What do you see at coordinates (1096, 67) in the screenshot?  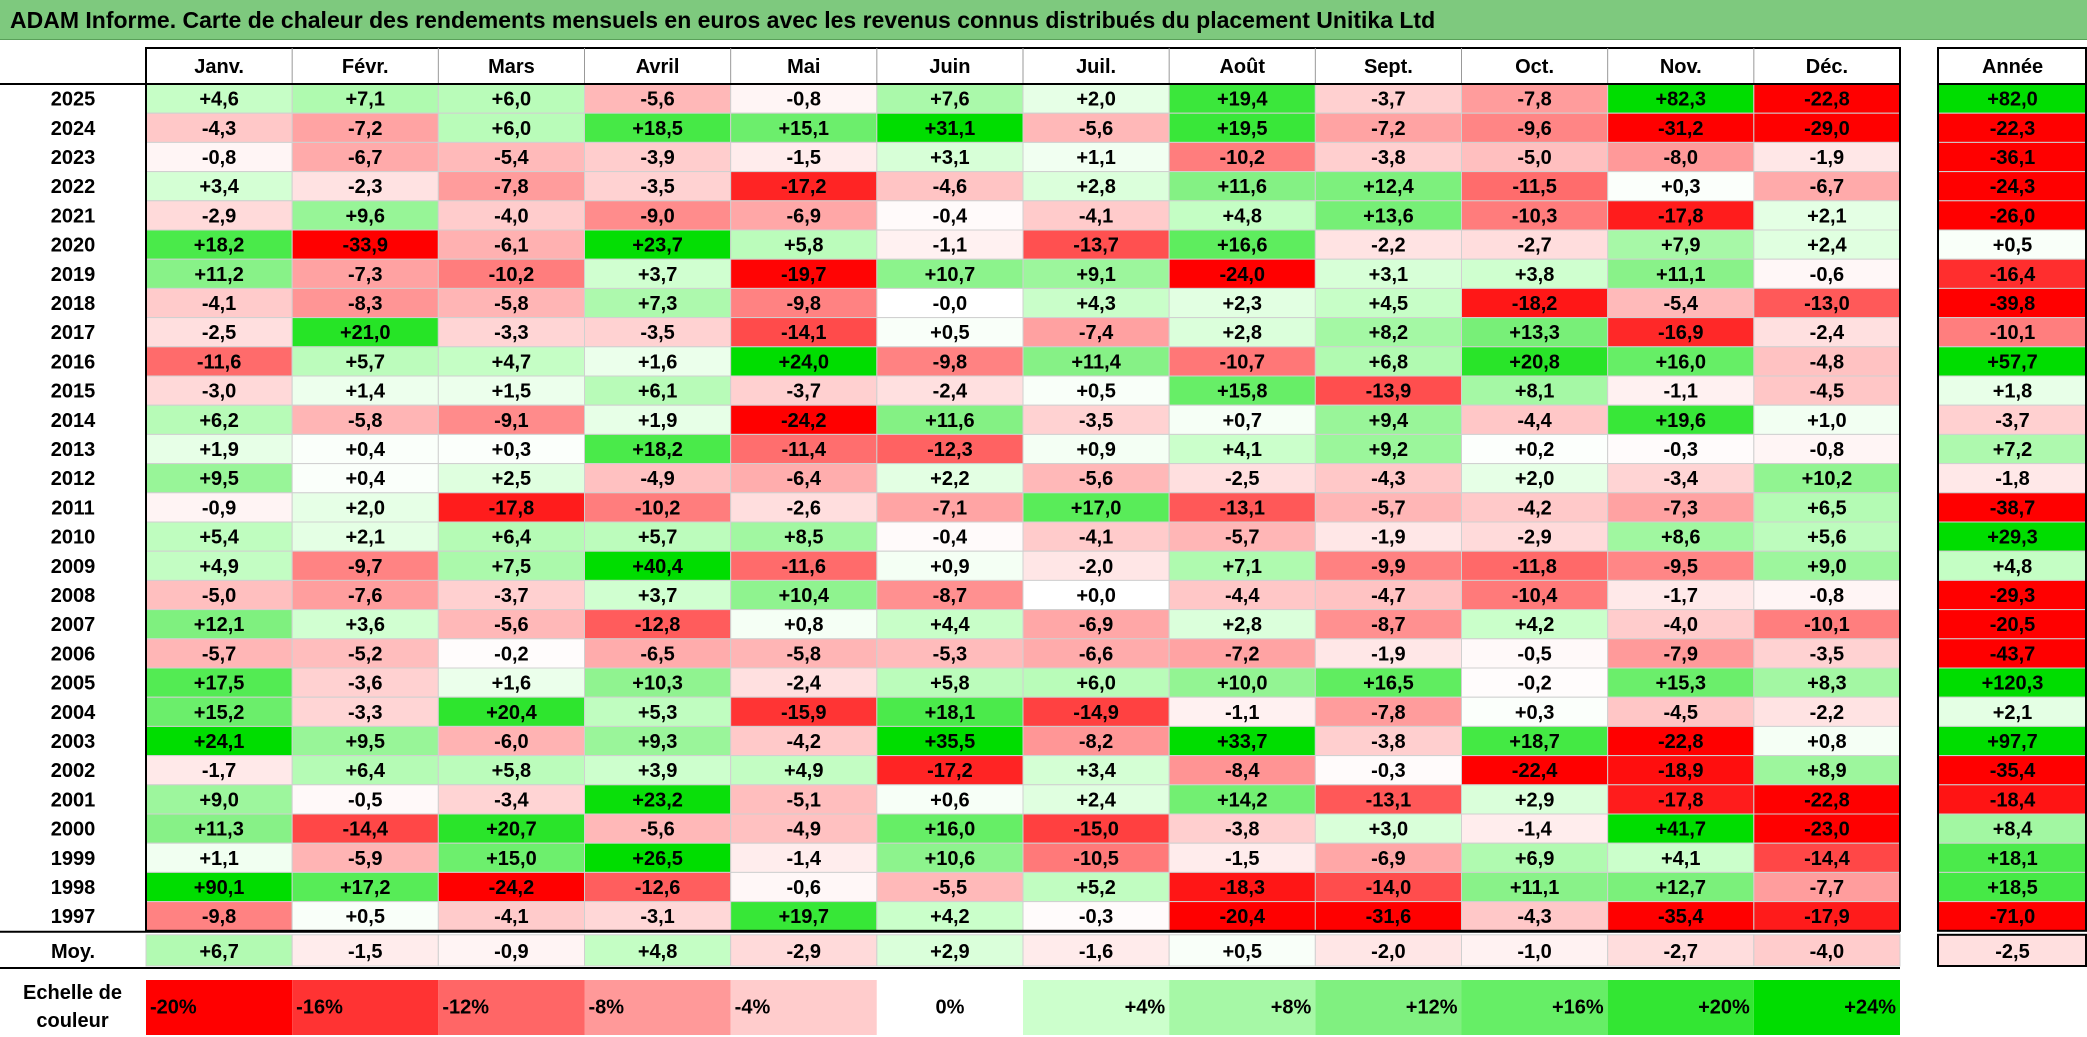 I see `month-header-7: Juil.` at bounding box center [1096, 67].